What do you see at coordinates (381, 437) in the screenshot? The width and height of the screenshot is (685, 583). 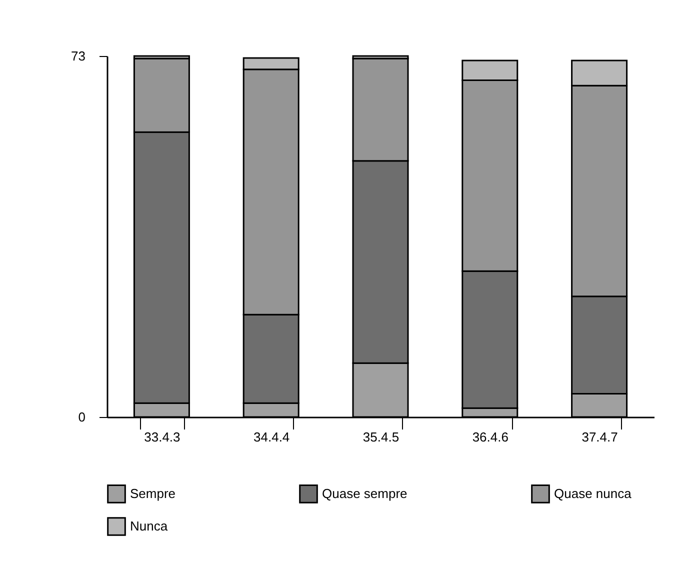 I see `x-tick-label: 35.4.5` at bounding box center [381, 437].